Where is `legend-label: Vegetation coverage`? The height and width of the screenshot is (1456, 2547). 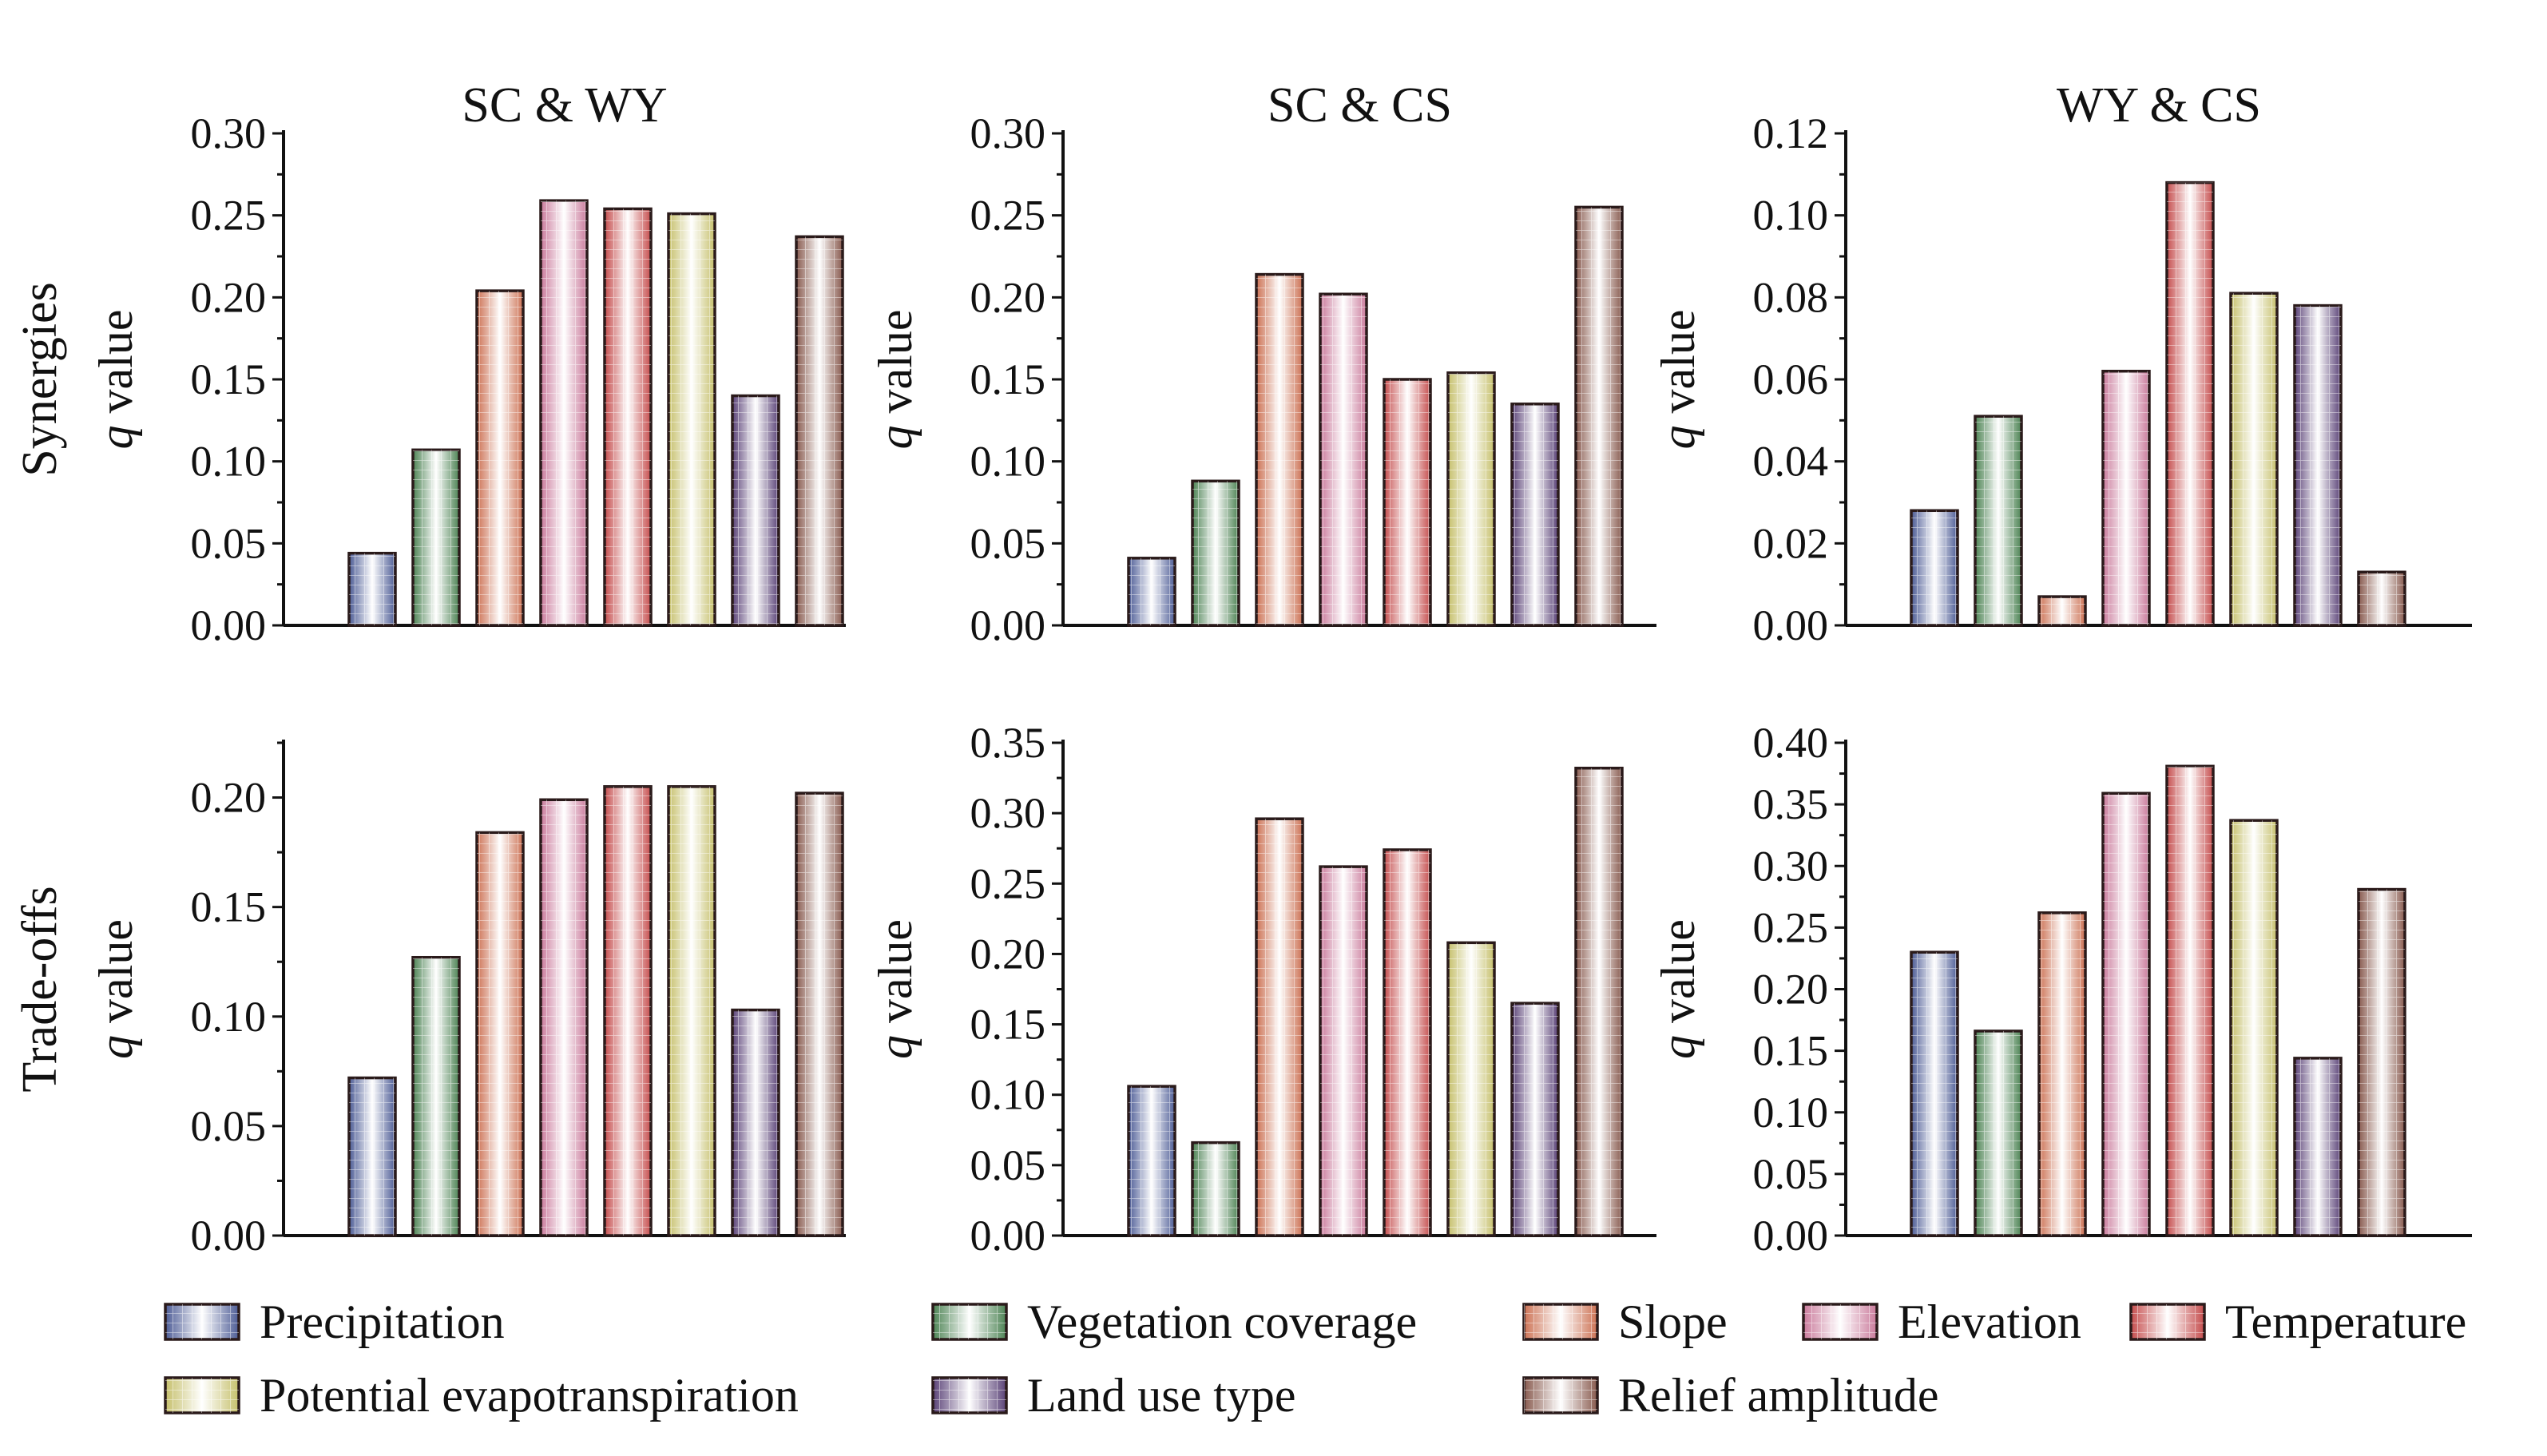
legend-label: Vegetation coverage is located at coordinates (1222, 1321).